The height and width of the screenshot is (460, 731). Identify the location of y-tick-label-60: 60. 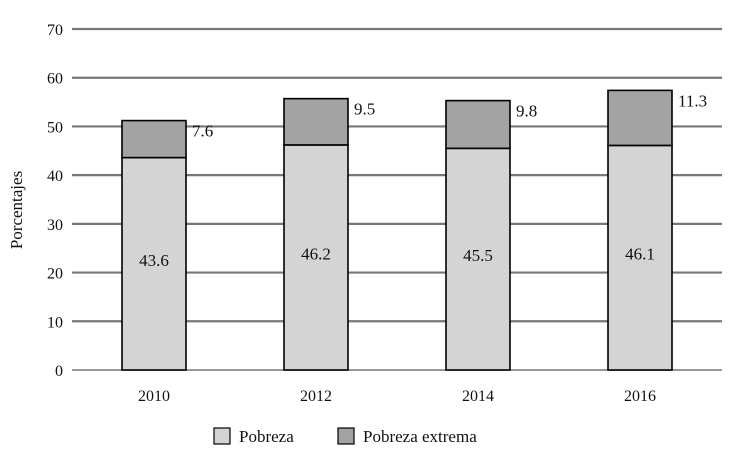
(55, 79).